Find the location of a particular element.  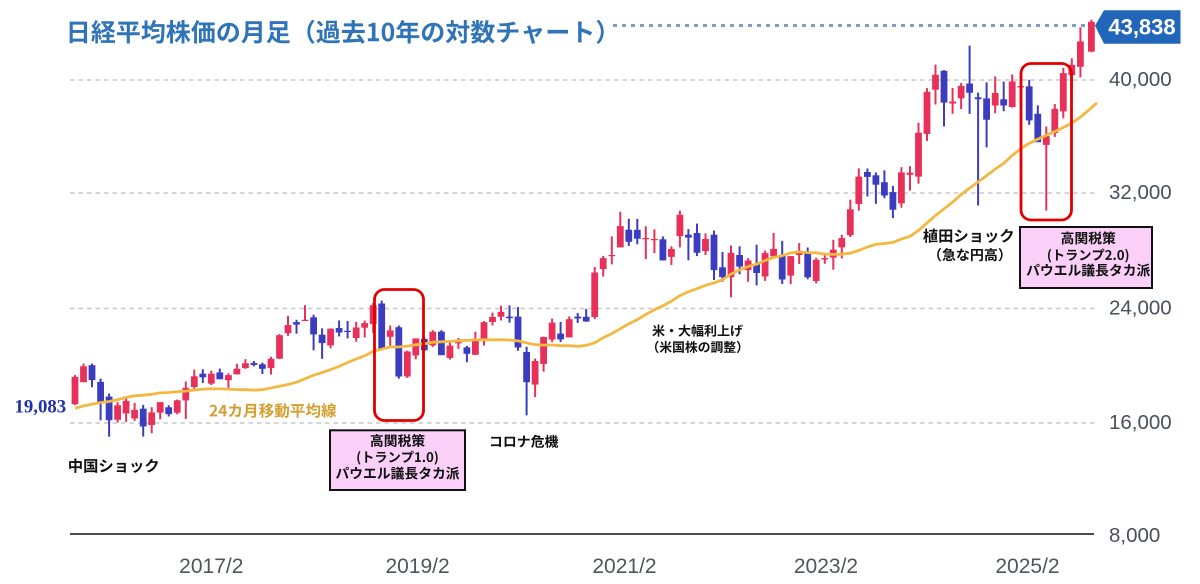

svg-text: 2019/2 is located at coordinates (417, 566).